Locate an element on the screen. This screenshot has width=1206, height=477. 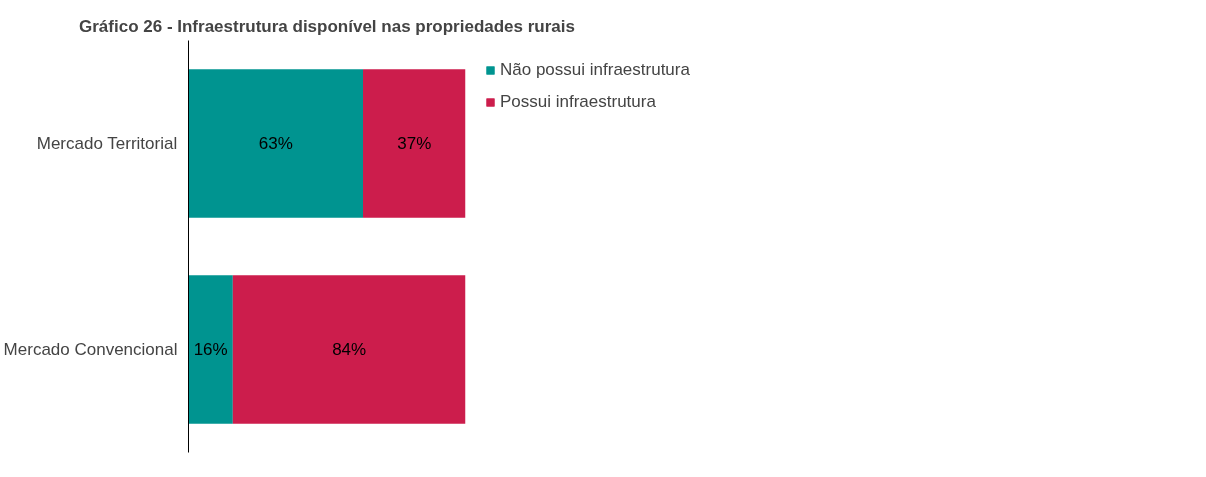
y-tick-label: Mercado Convencional is located at coordinates (90, 349).